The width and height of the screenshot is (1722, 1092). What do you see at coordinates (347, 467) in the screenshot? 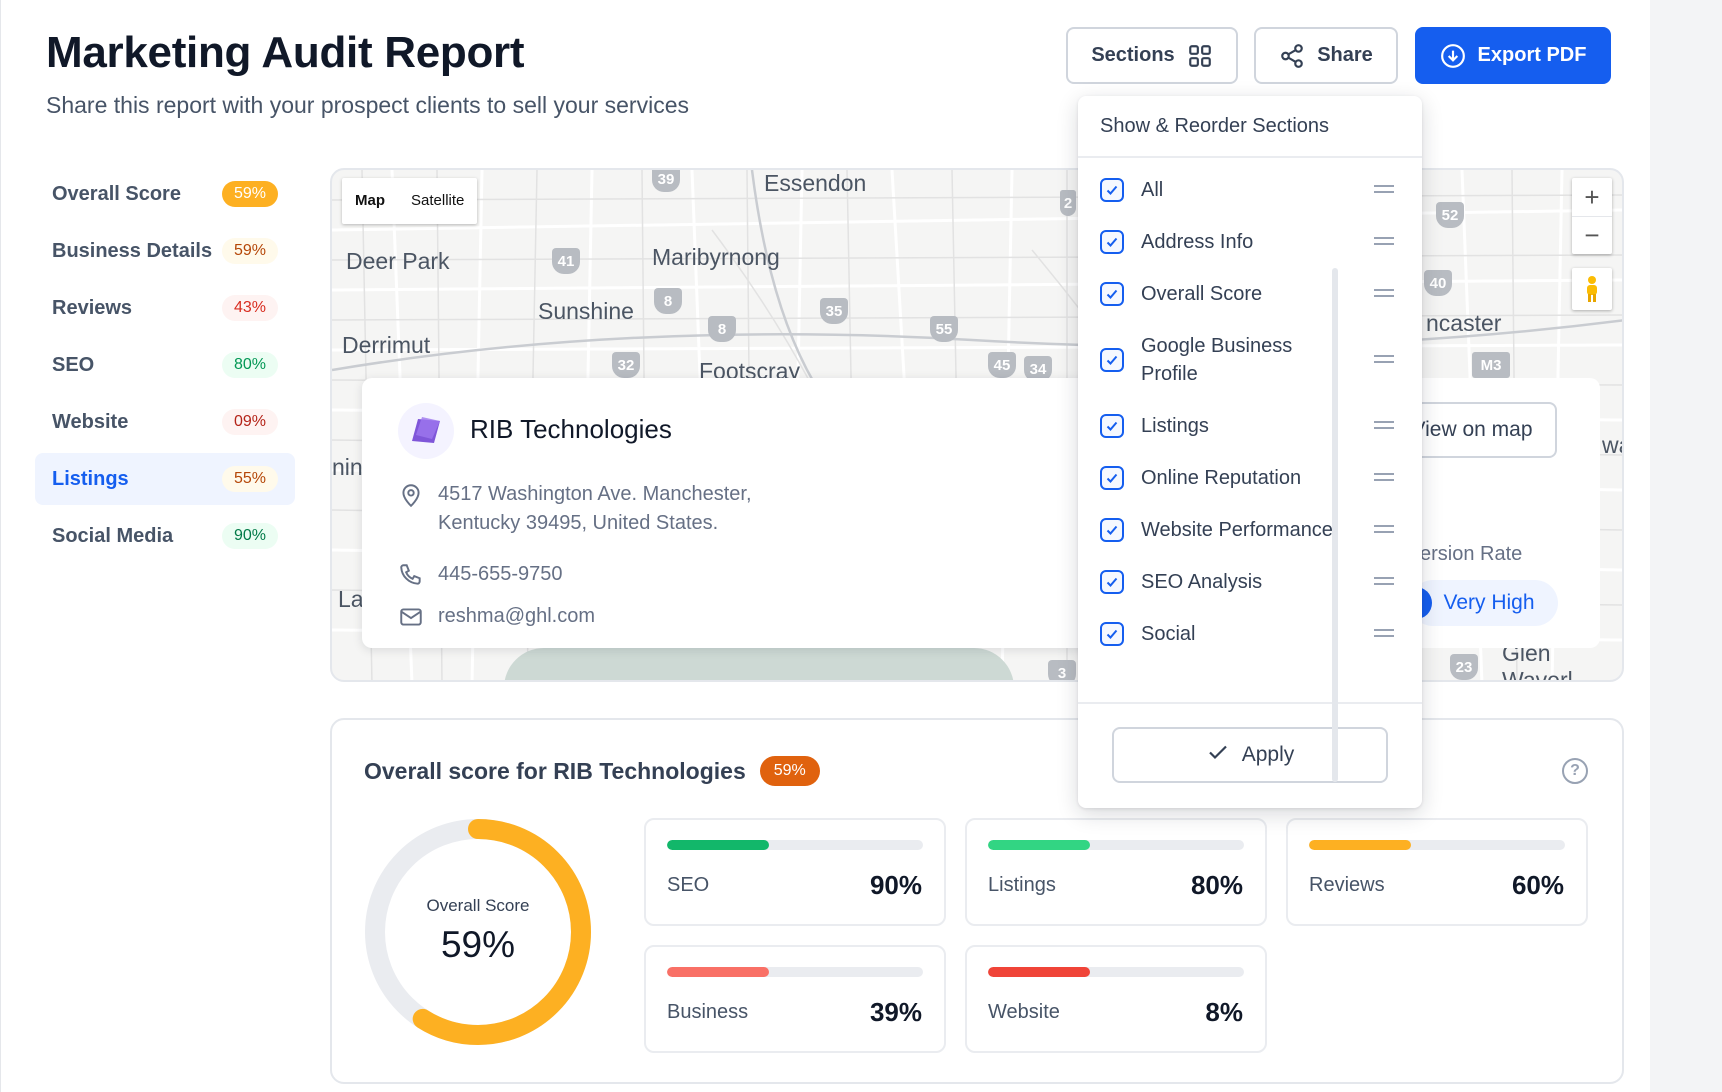
I see `map-place-label: nin` at bounding box center [347, 467].